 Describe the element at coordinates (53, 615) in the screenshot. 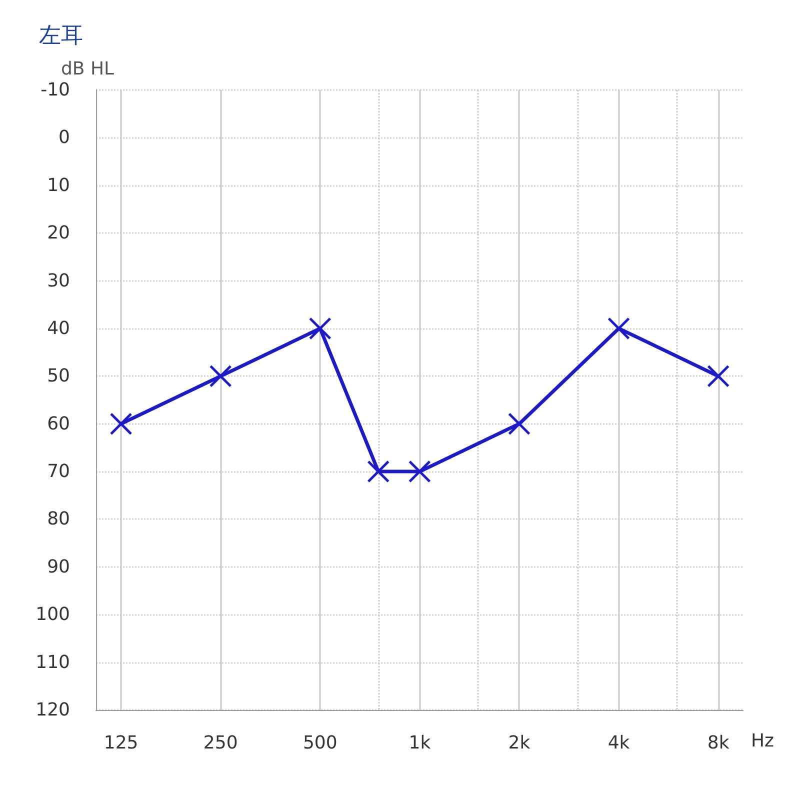

I see `y-tick-label: 100` at that location.